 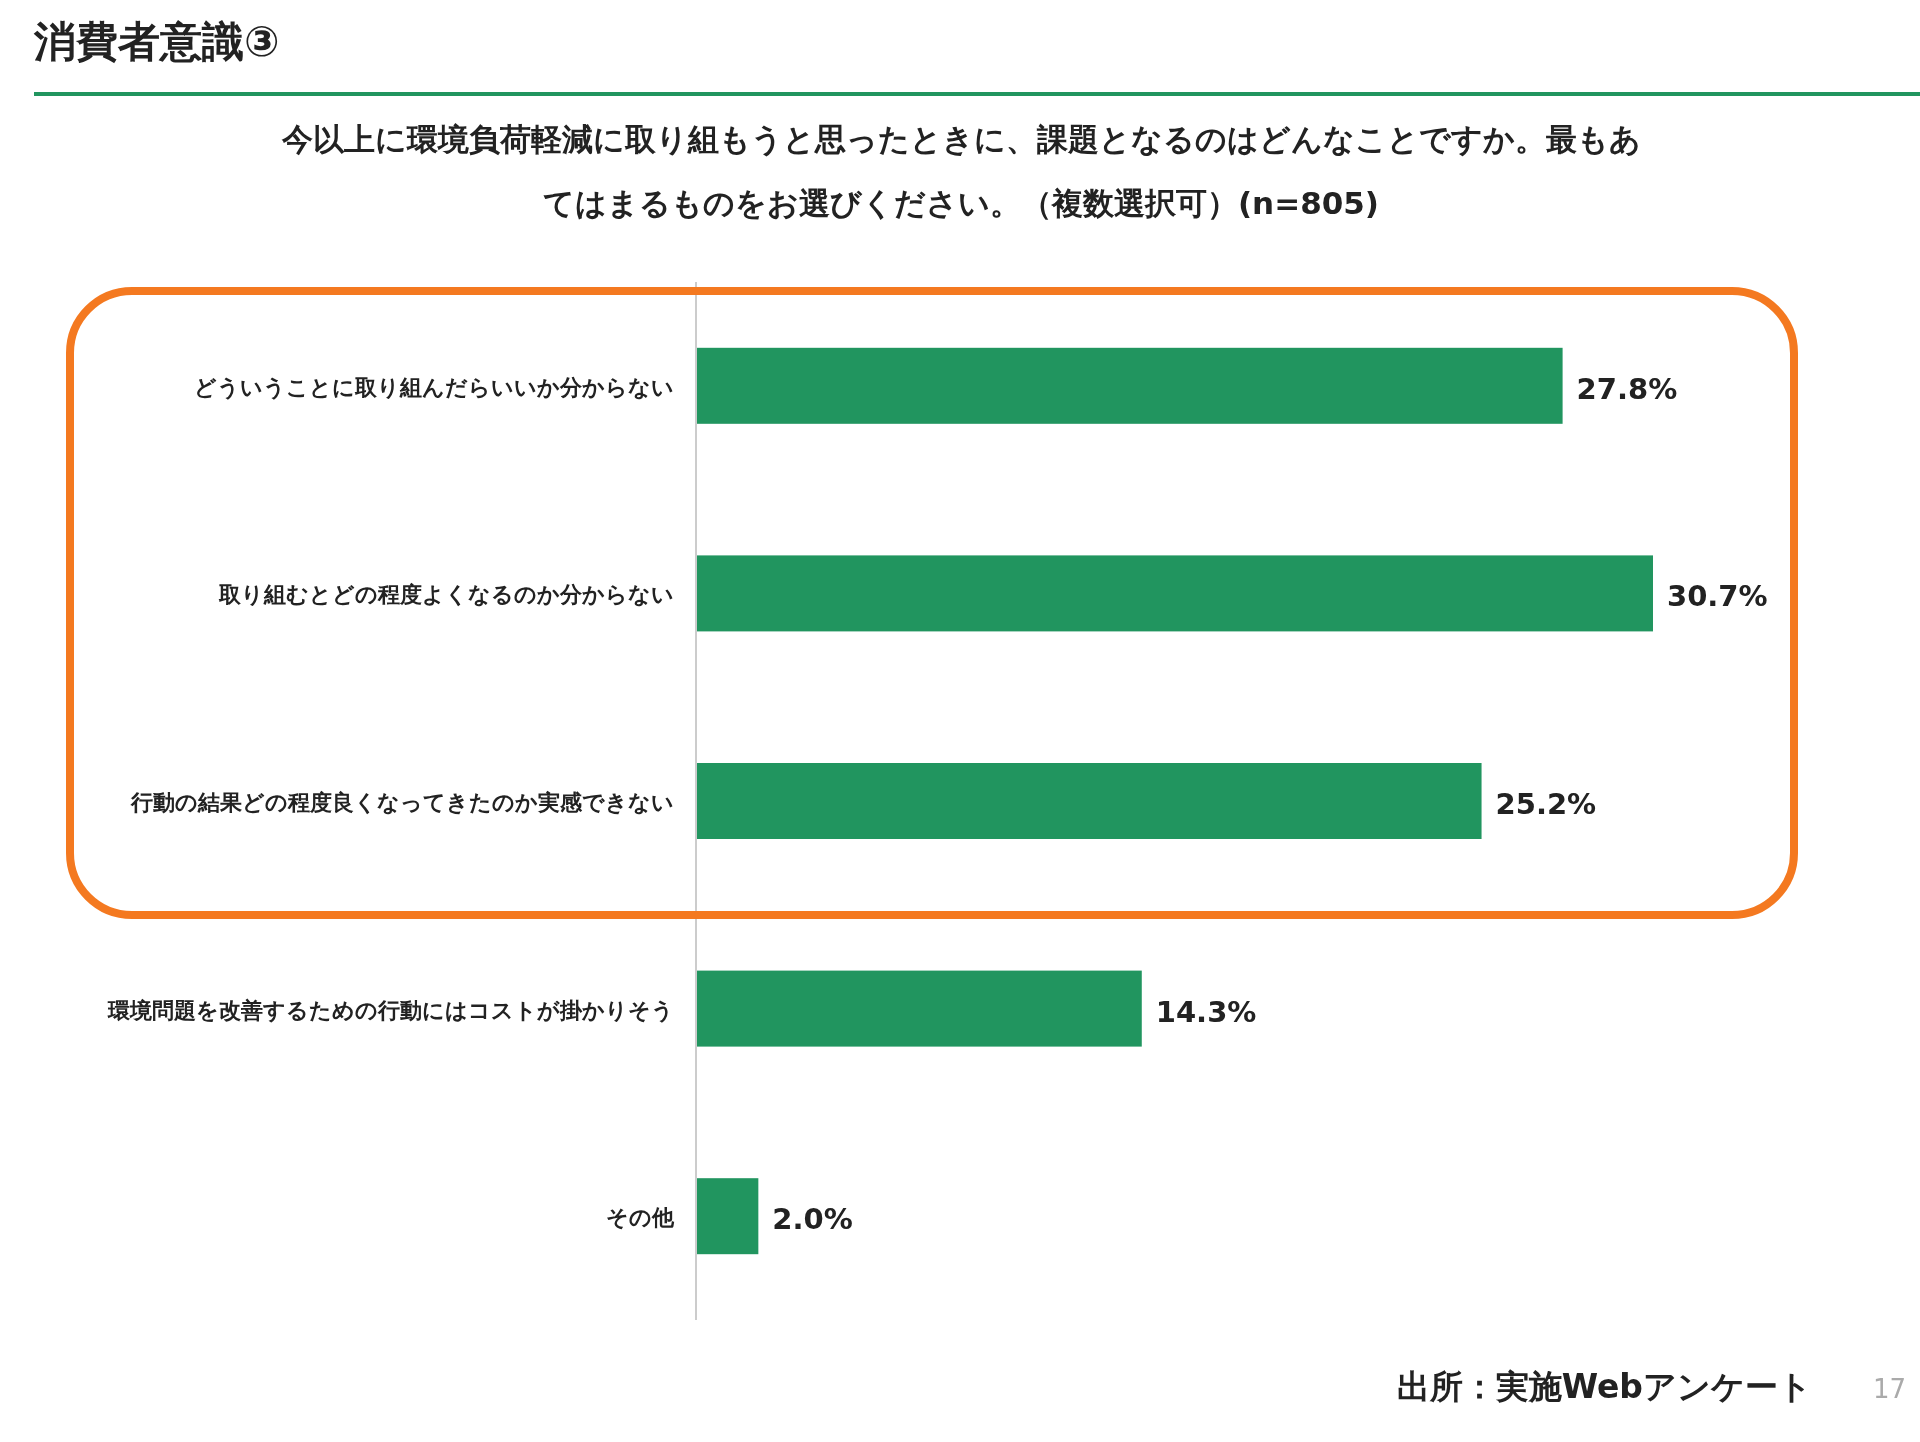 What do you see at coordinates (446, 595) in the screenshot?
I see `y-tick-label: 取り組むとどの程度よくなるのか分からない` at bounding box center [446, 595].